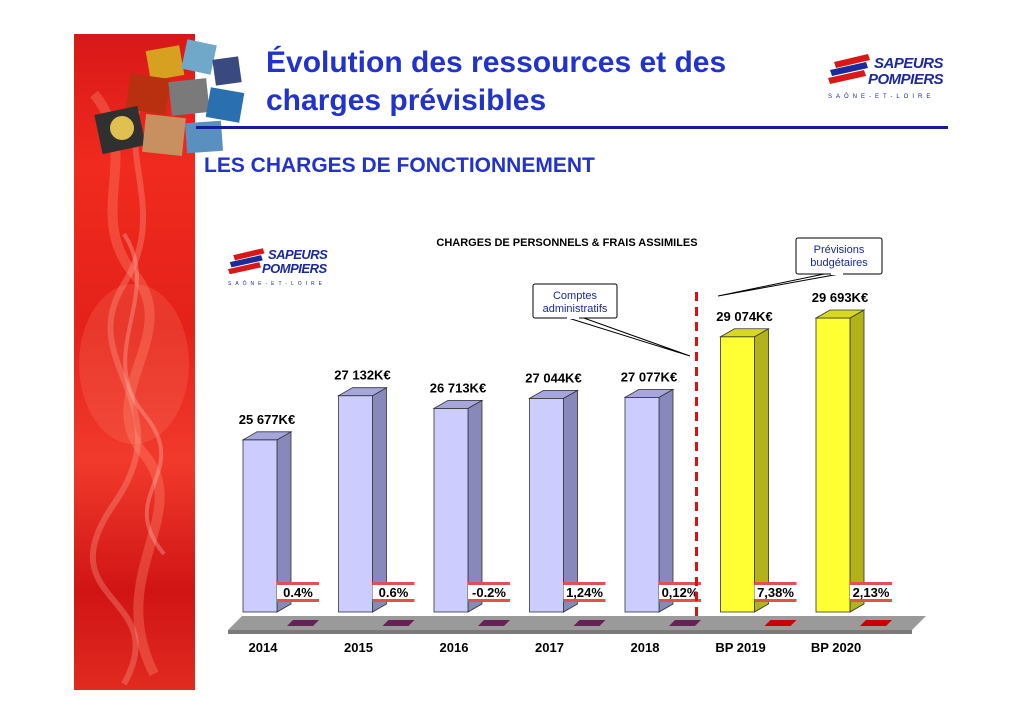 The width and height of the screenshot is (1024, 724). I want to click on growth-label: 2,13%, so click(871, 592).